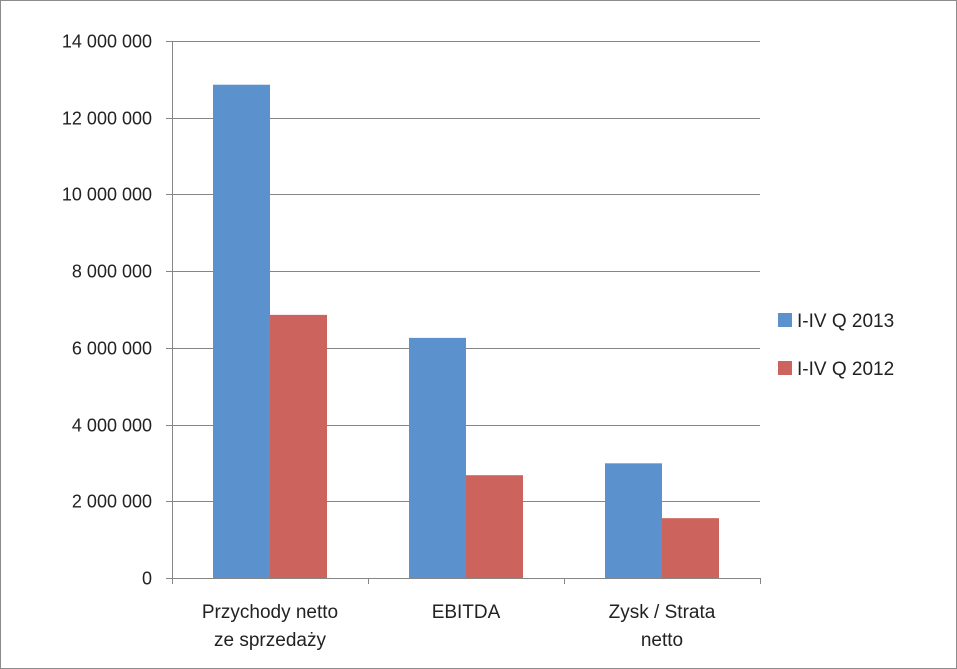 This screenshot has width=957, height=669. Describe the element at coordinates (107, 42) in the screenshot. I see `y-tick-label: 14 000 000` at that location.